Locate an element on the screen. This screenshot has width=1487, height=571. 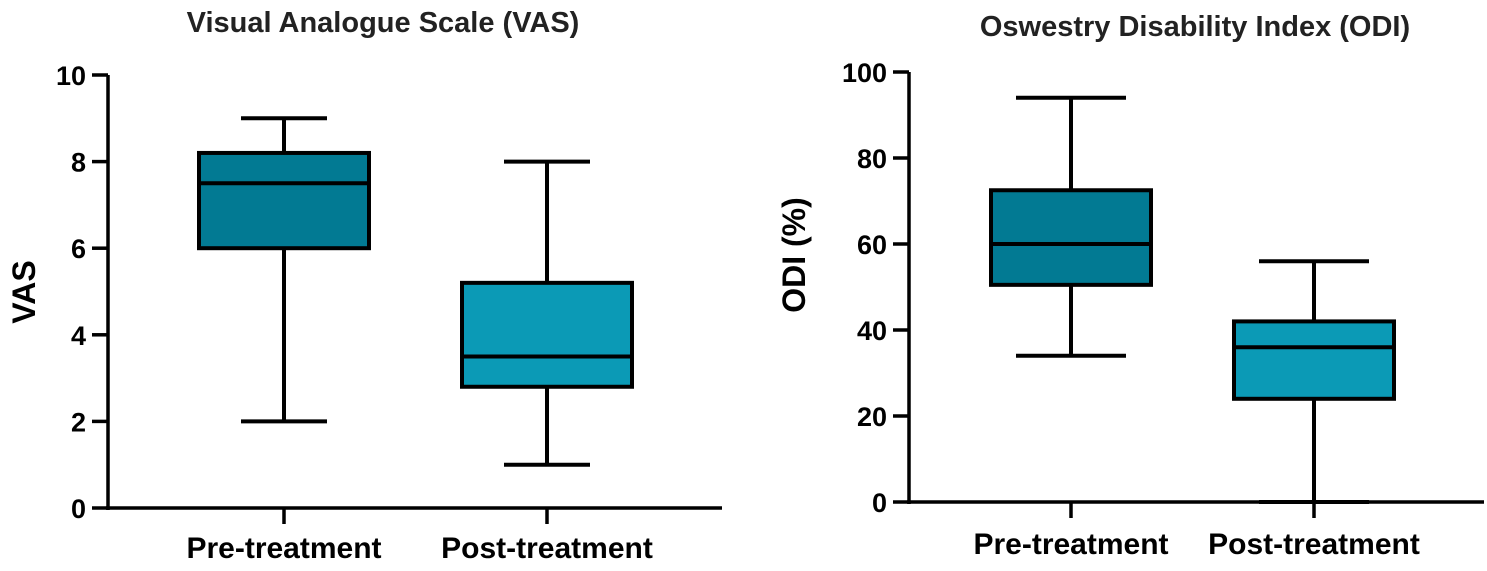
odi-y-tick-label: 100 is located at coordinates (864, 73).